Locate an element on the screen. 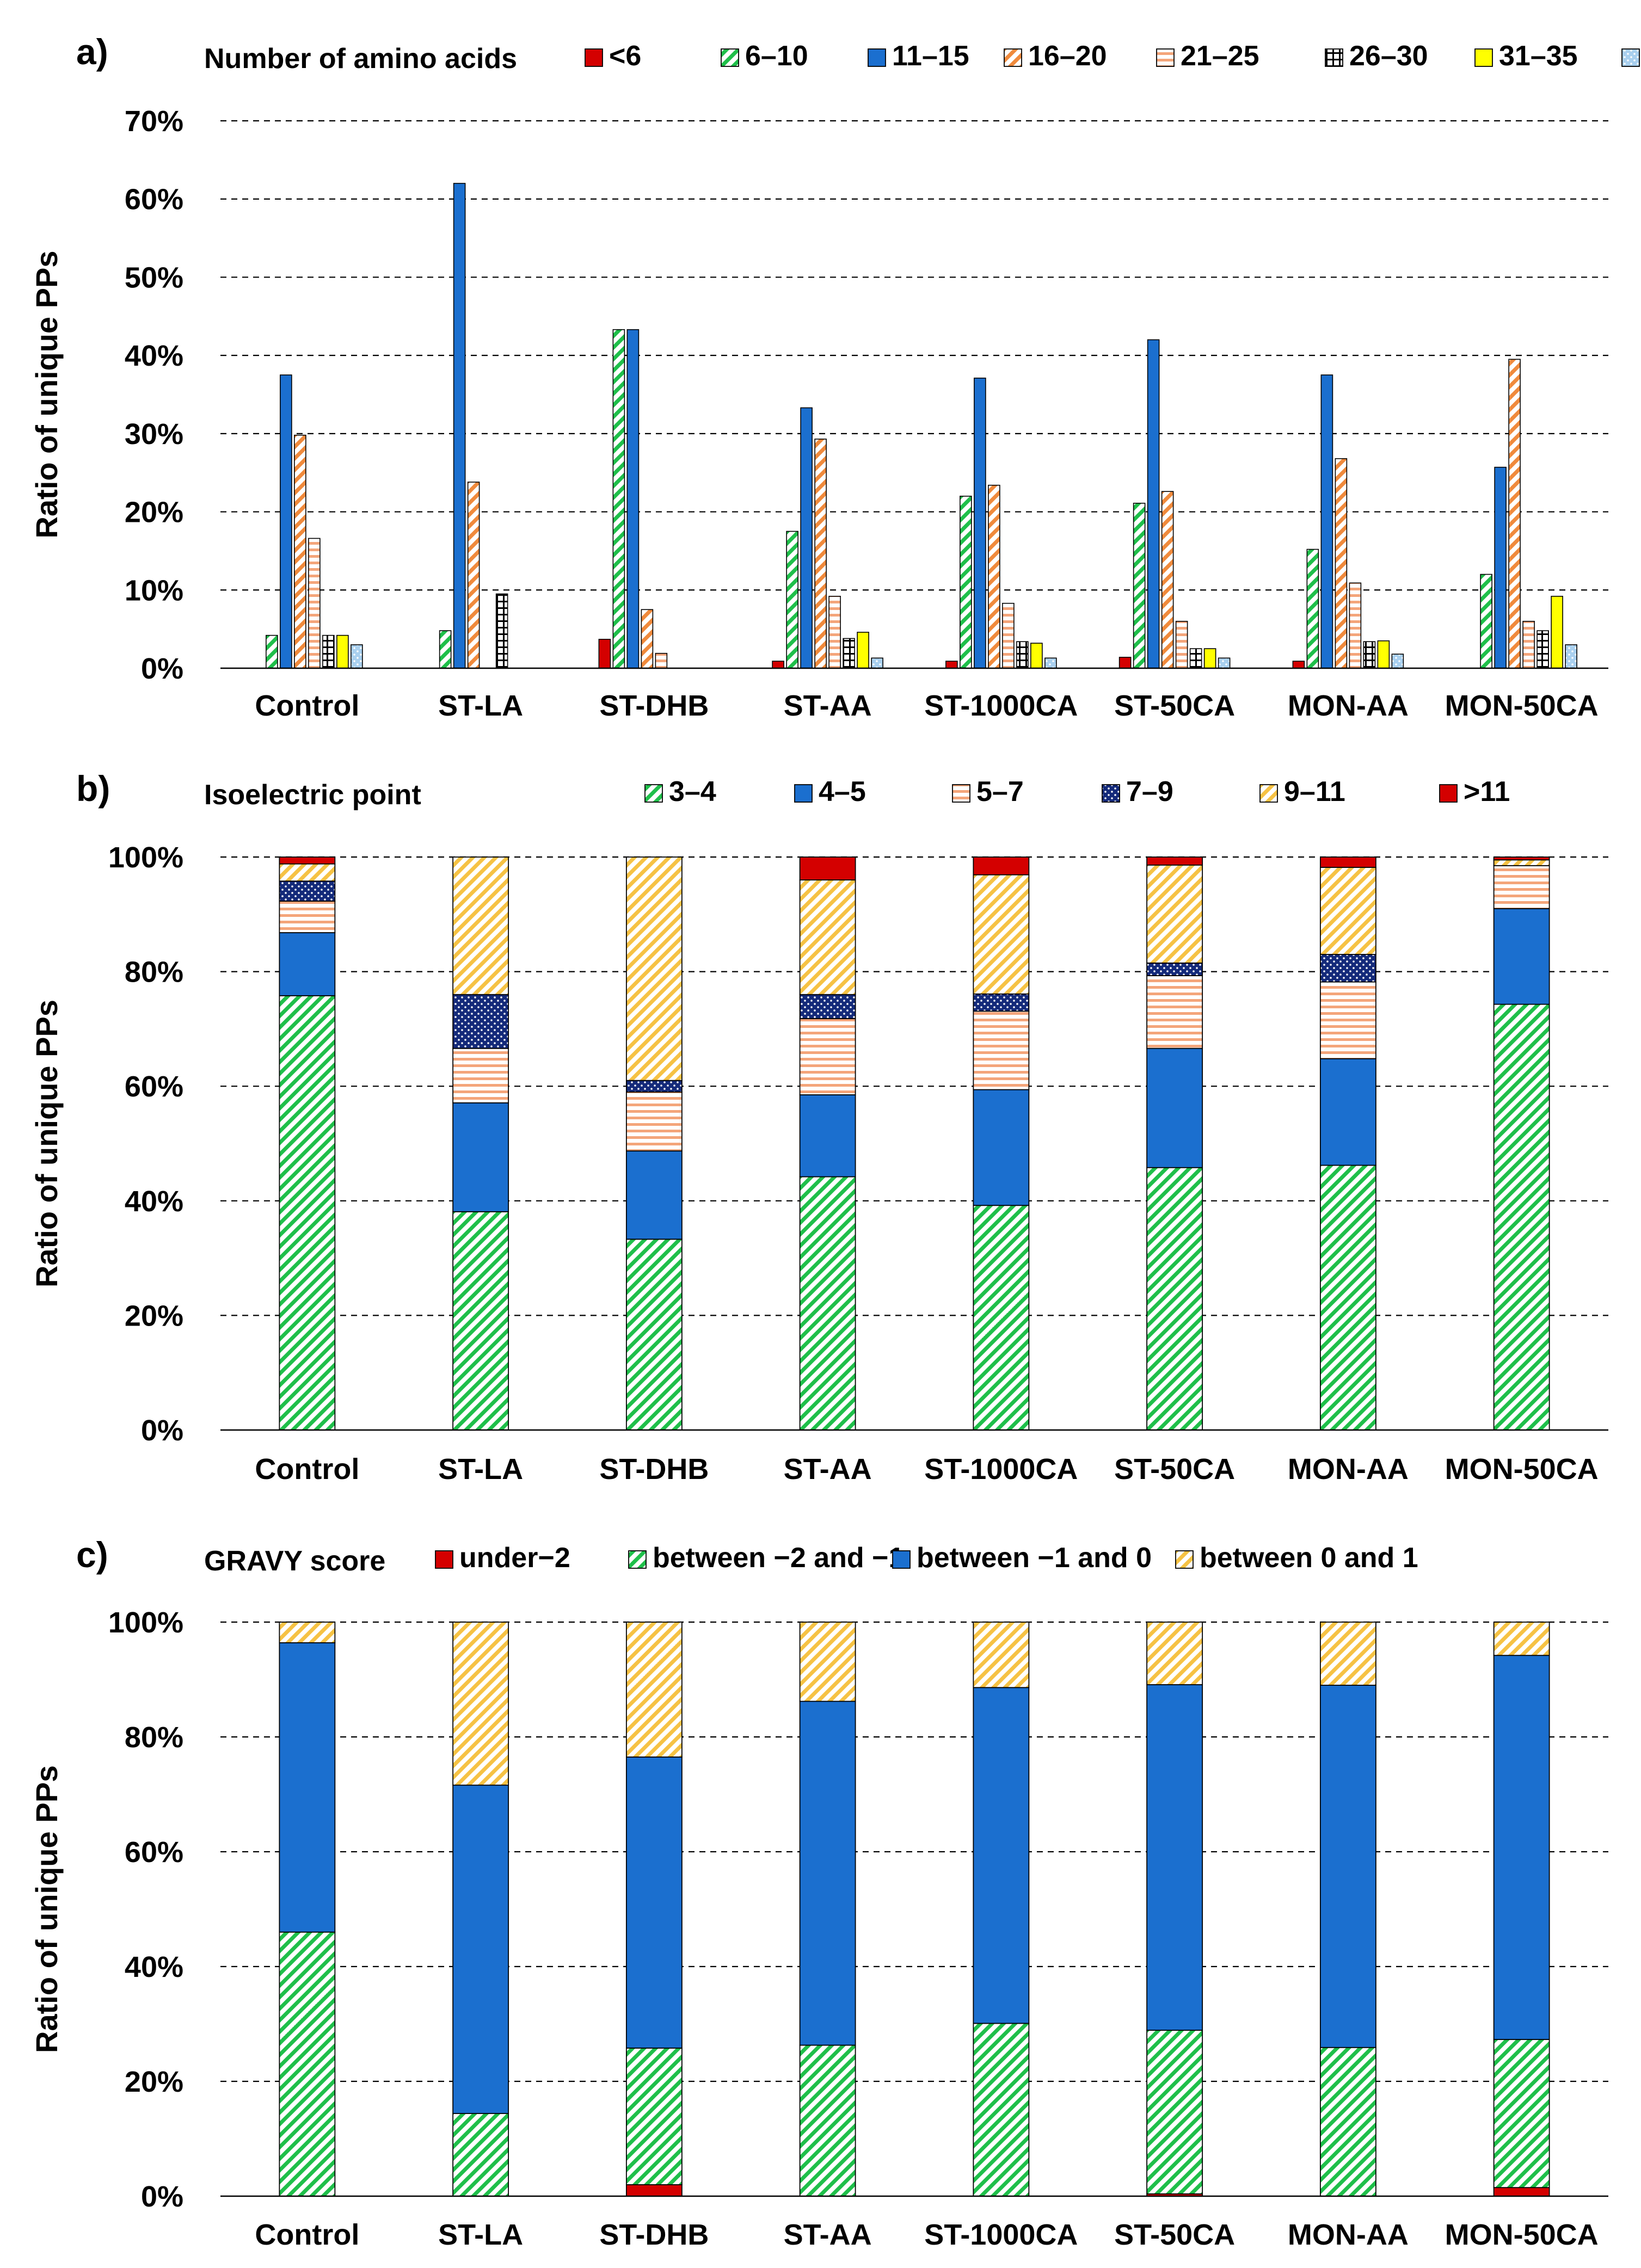 The height and width of the screenshot is (2268, 1641). legend-item-9-11: 9–11 is located at coordinates (1302, 792).